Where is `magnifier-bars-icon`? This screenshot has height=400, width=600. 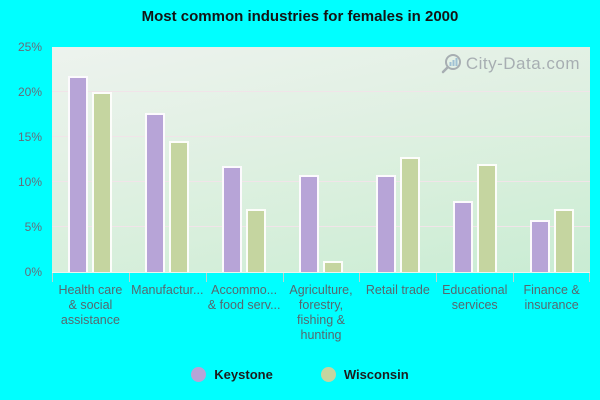 magnifier-bars-icon is located at coordinates (452, 64).